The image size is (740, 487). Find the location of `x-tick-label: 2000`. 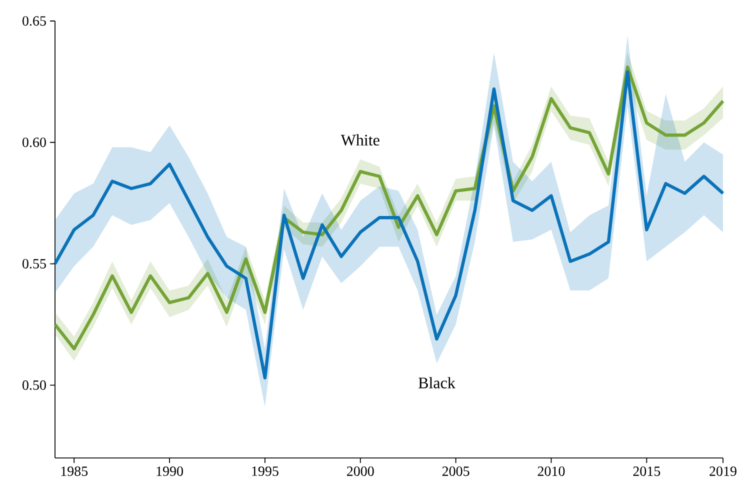

x-tick-label: 2000 is located at coordinates (360, 471).